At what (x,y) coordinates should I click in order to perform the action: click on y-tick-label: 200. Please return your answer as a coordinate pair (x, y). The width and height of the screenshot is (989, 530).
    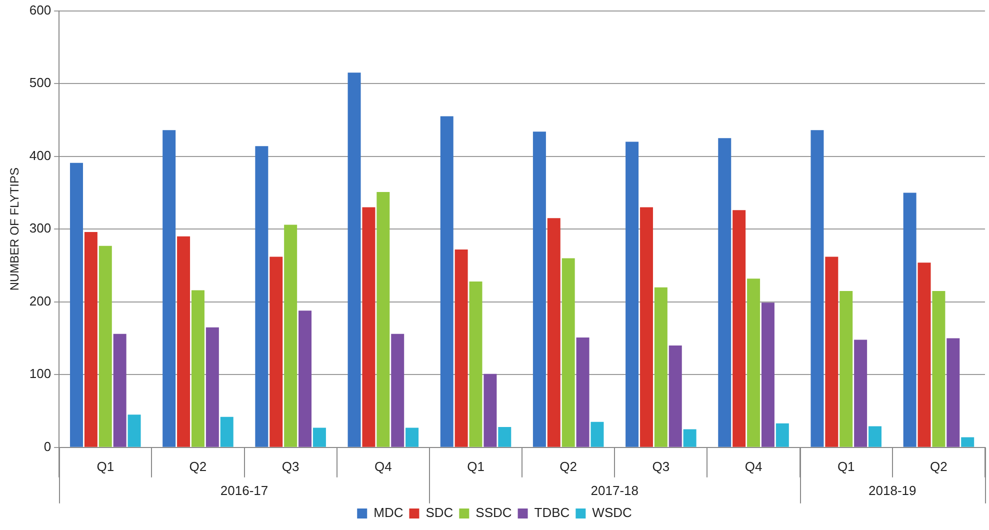
    Looking at the image, I should click on (40, 300).